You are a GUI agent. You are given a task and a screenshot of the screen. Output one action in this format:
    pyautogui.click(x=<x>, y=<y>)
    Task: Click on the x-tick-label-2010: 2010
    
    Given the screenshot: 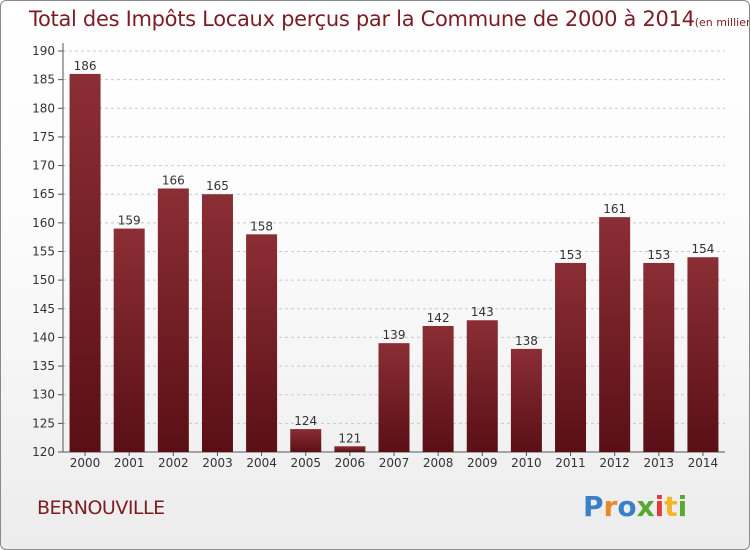 What is the action you would take?
    pyautogui.click(x=526, y=463)
    